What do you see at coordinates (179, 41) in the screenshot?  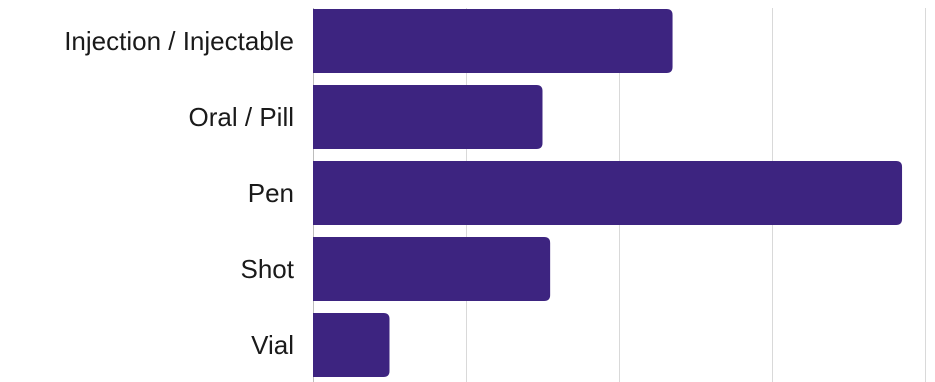 I see `category-label: Injection / Injectable` at bounding box center [179, 41].